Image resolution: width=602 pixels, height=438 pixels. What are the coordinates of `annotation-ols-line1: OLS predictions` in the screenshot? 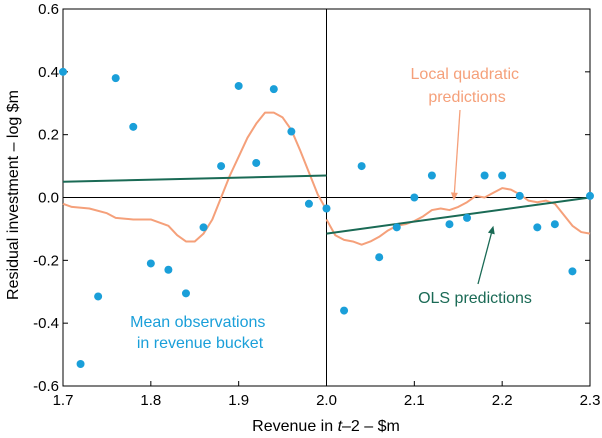 It's located at (475, 298).